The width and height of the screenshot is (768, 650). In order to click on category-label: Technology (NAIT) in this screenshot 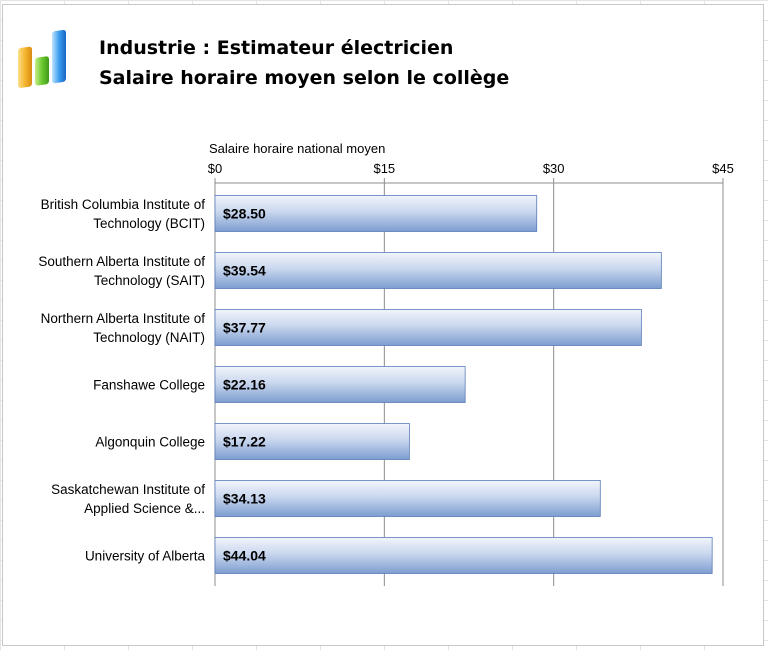, I will do `click(149, 337)`.